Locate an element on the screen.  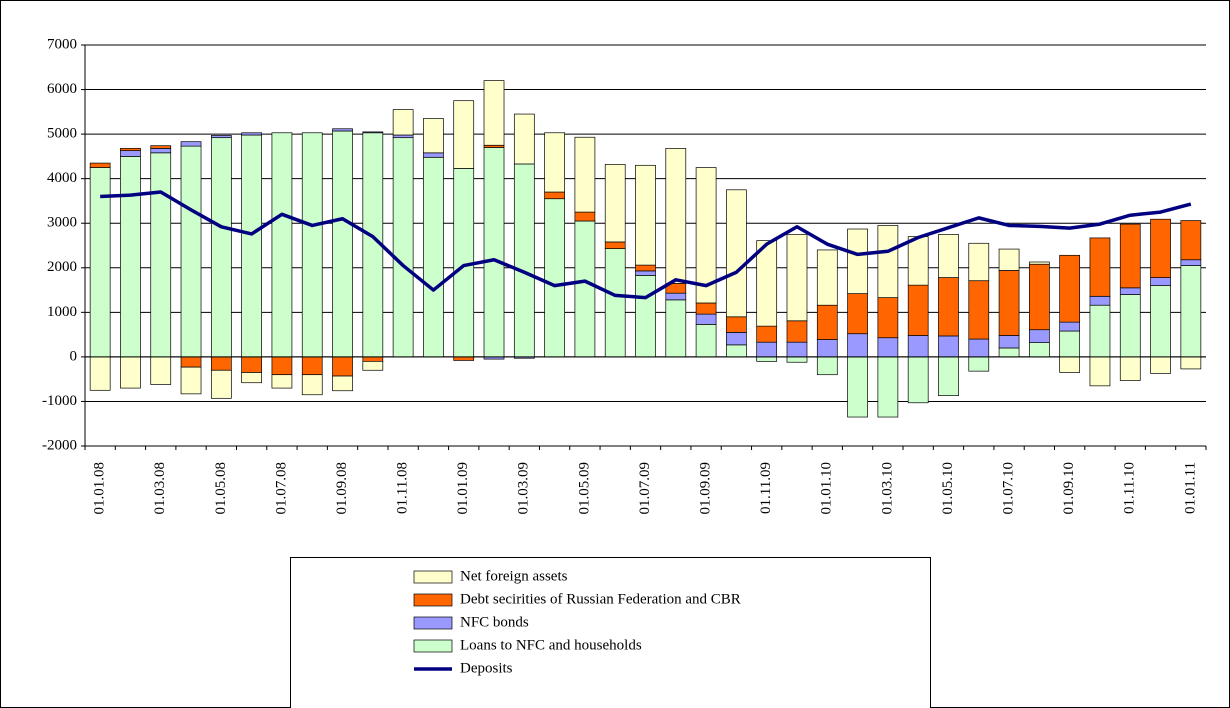
x-tick-label: 01.11.10 is located at coordinates (1130, 488).